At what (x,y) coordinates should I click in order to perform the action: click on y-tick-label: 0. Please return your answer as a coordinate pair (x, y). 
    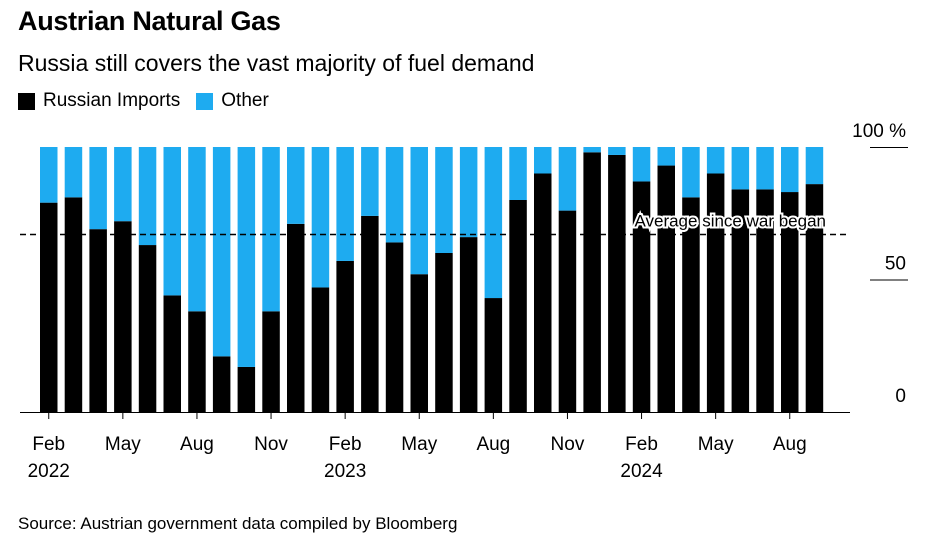
    Looking at the image, I should click on (900, 396).